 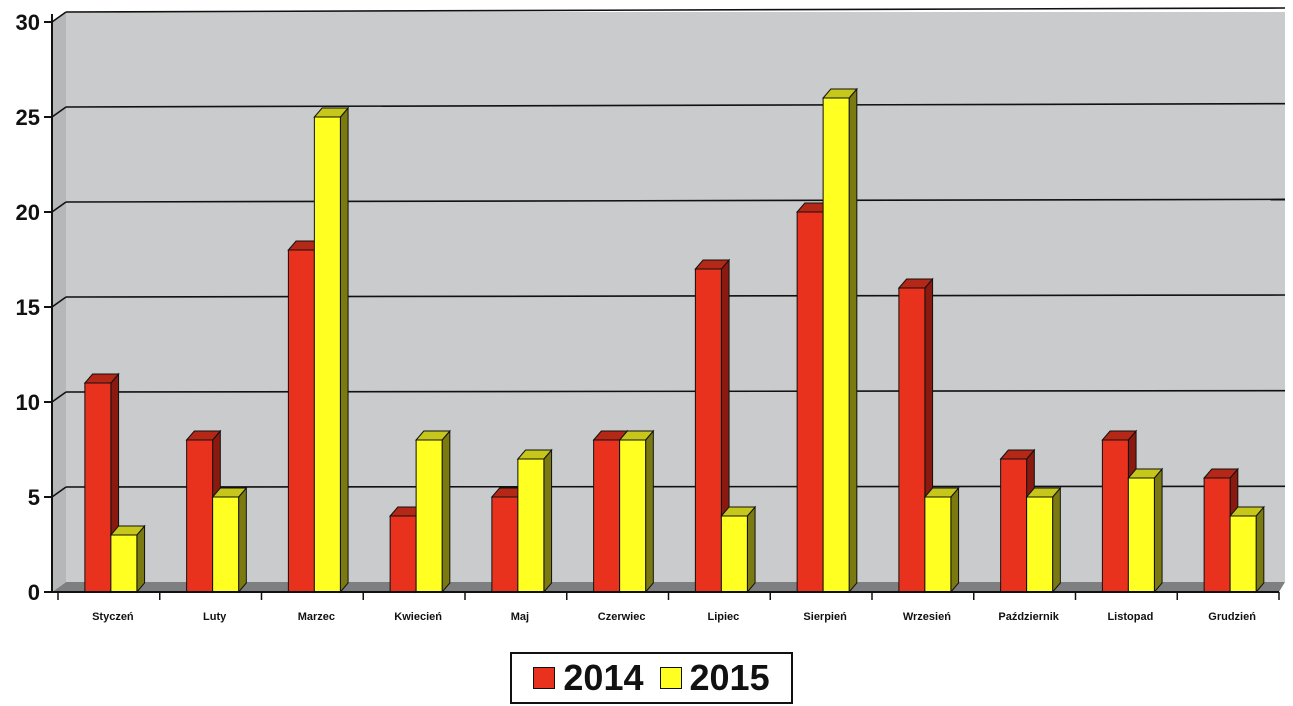 I want to click on legend-swatch-2015, so click(x=670, y=678).